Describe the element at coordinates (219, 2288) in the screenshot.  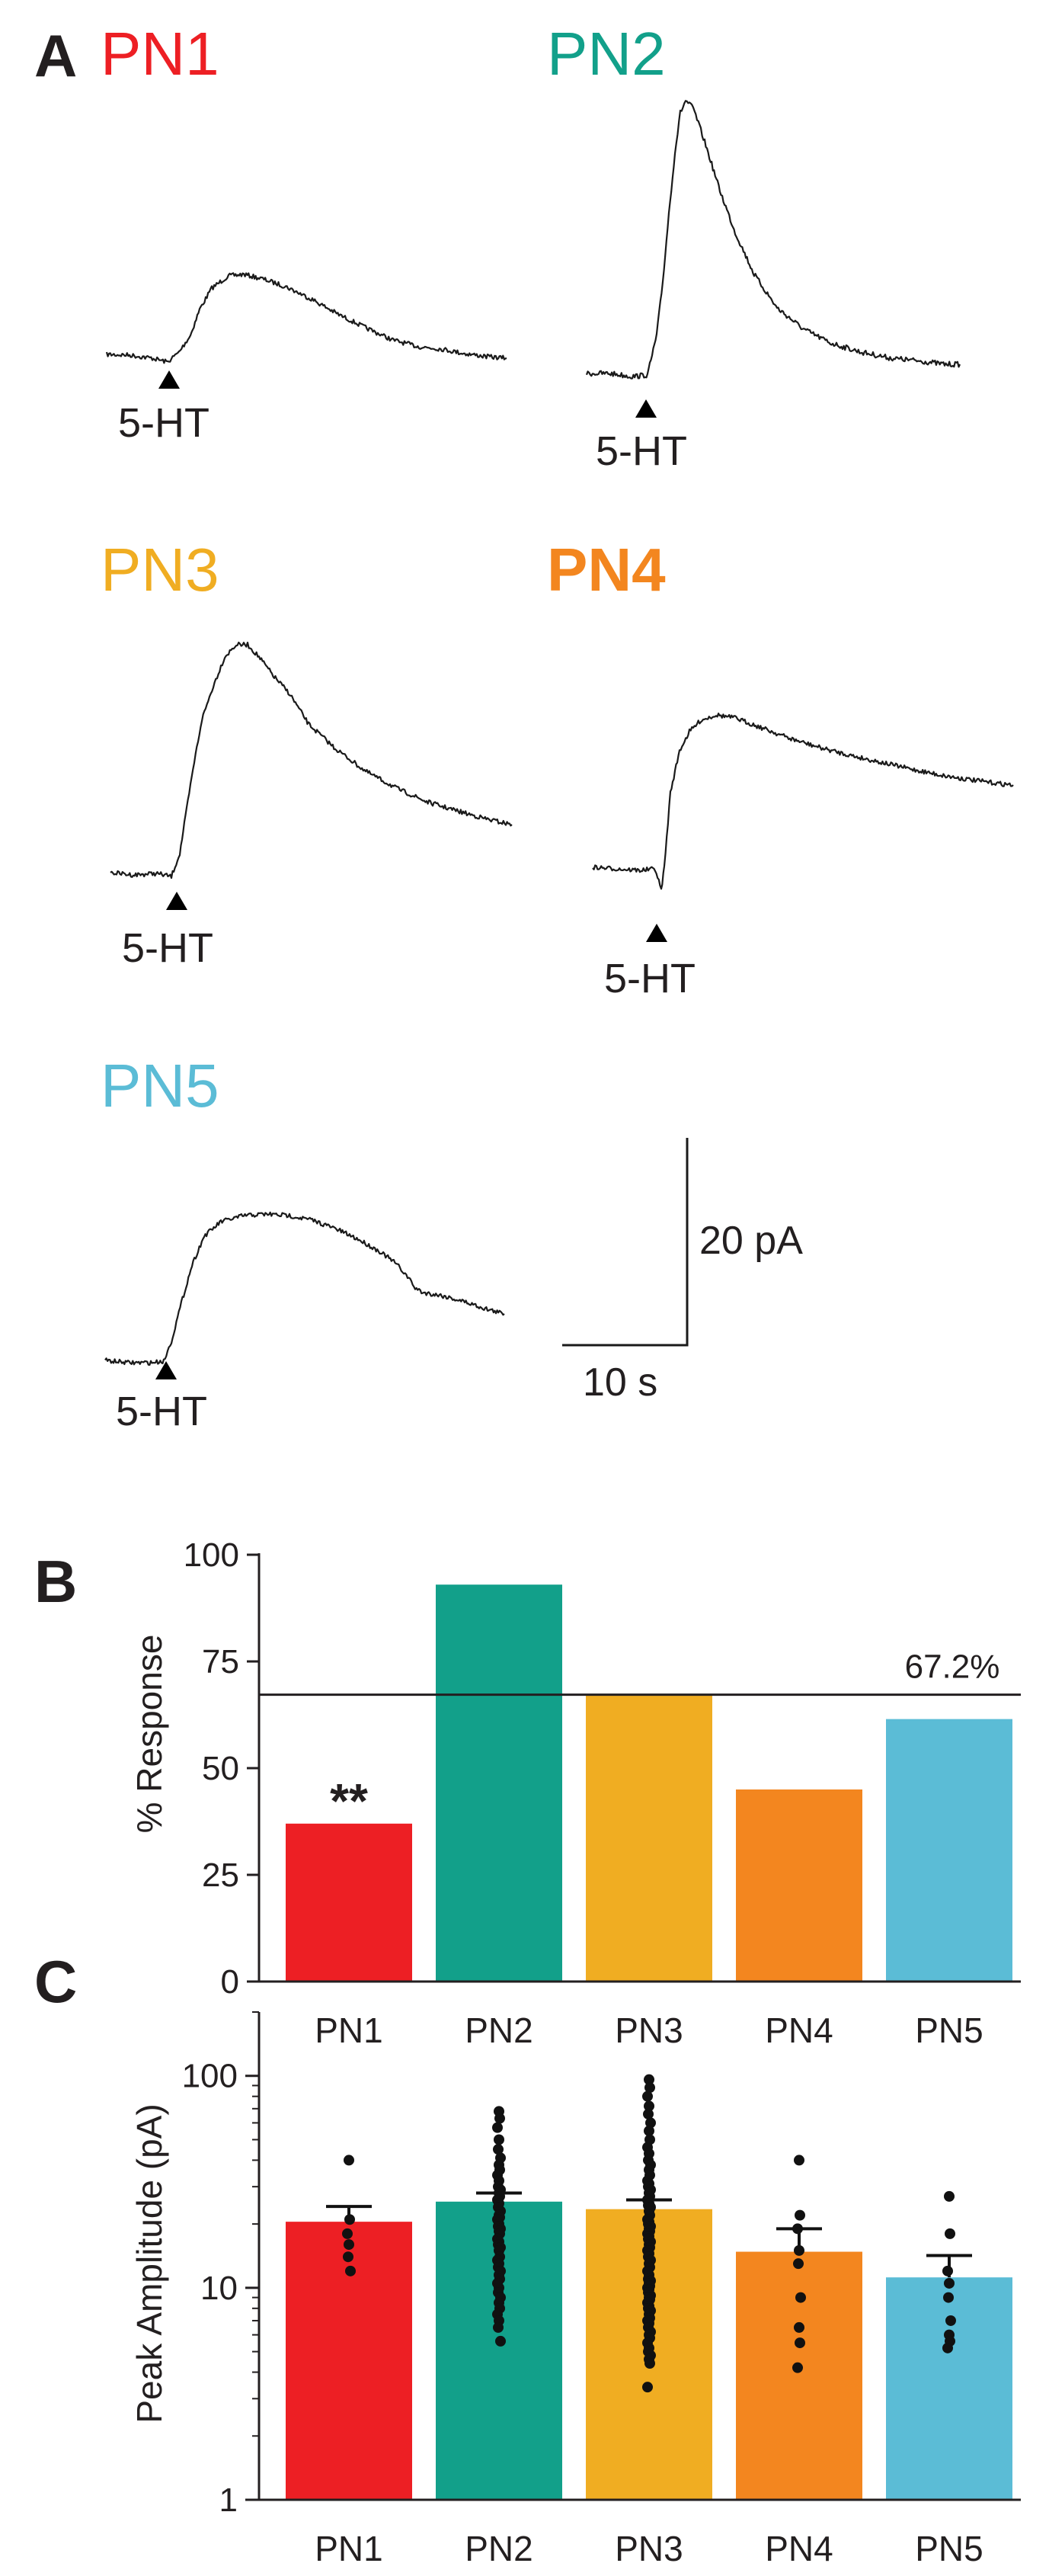
I see `y-tick-label-c: 10` at that location.